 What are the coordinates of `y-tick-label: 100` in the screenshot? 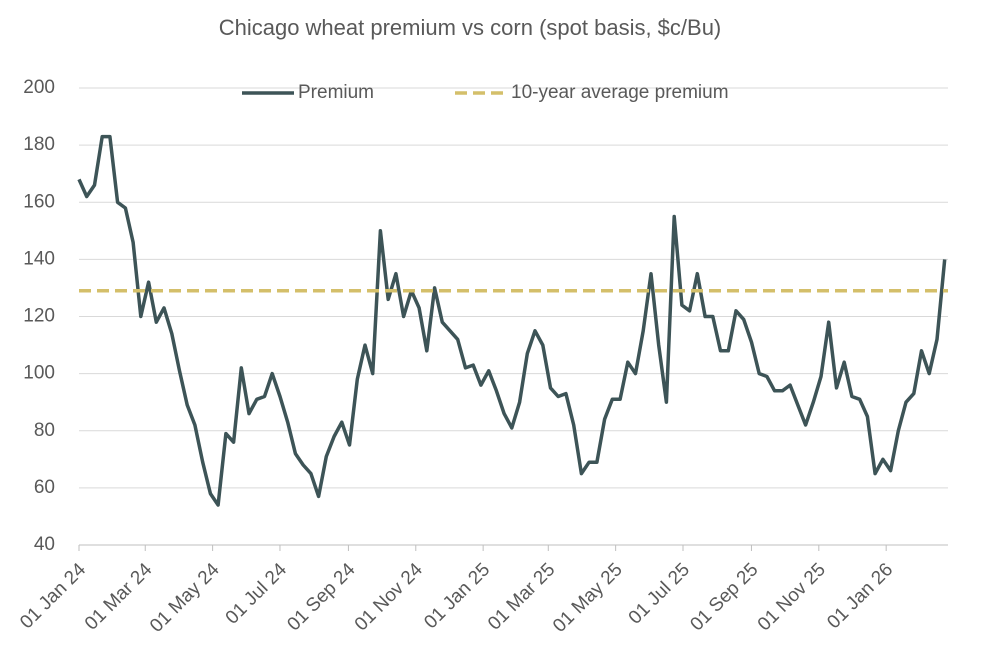 It's located at (39, 373).